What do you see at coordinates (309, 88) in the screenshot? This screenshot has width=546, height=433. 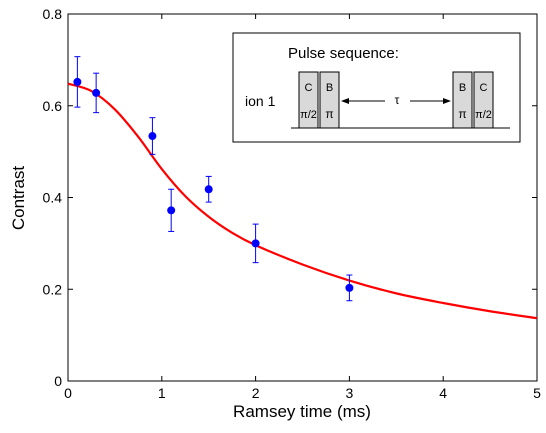 I see `pulse-left-1-label: C` at bounding box center [309, 88].